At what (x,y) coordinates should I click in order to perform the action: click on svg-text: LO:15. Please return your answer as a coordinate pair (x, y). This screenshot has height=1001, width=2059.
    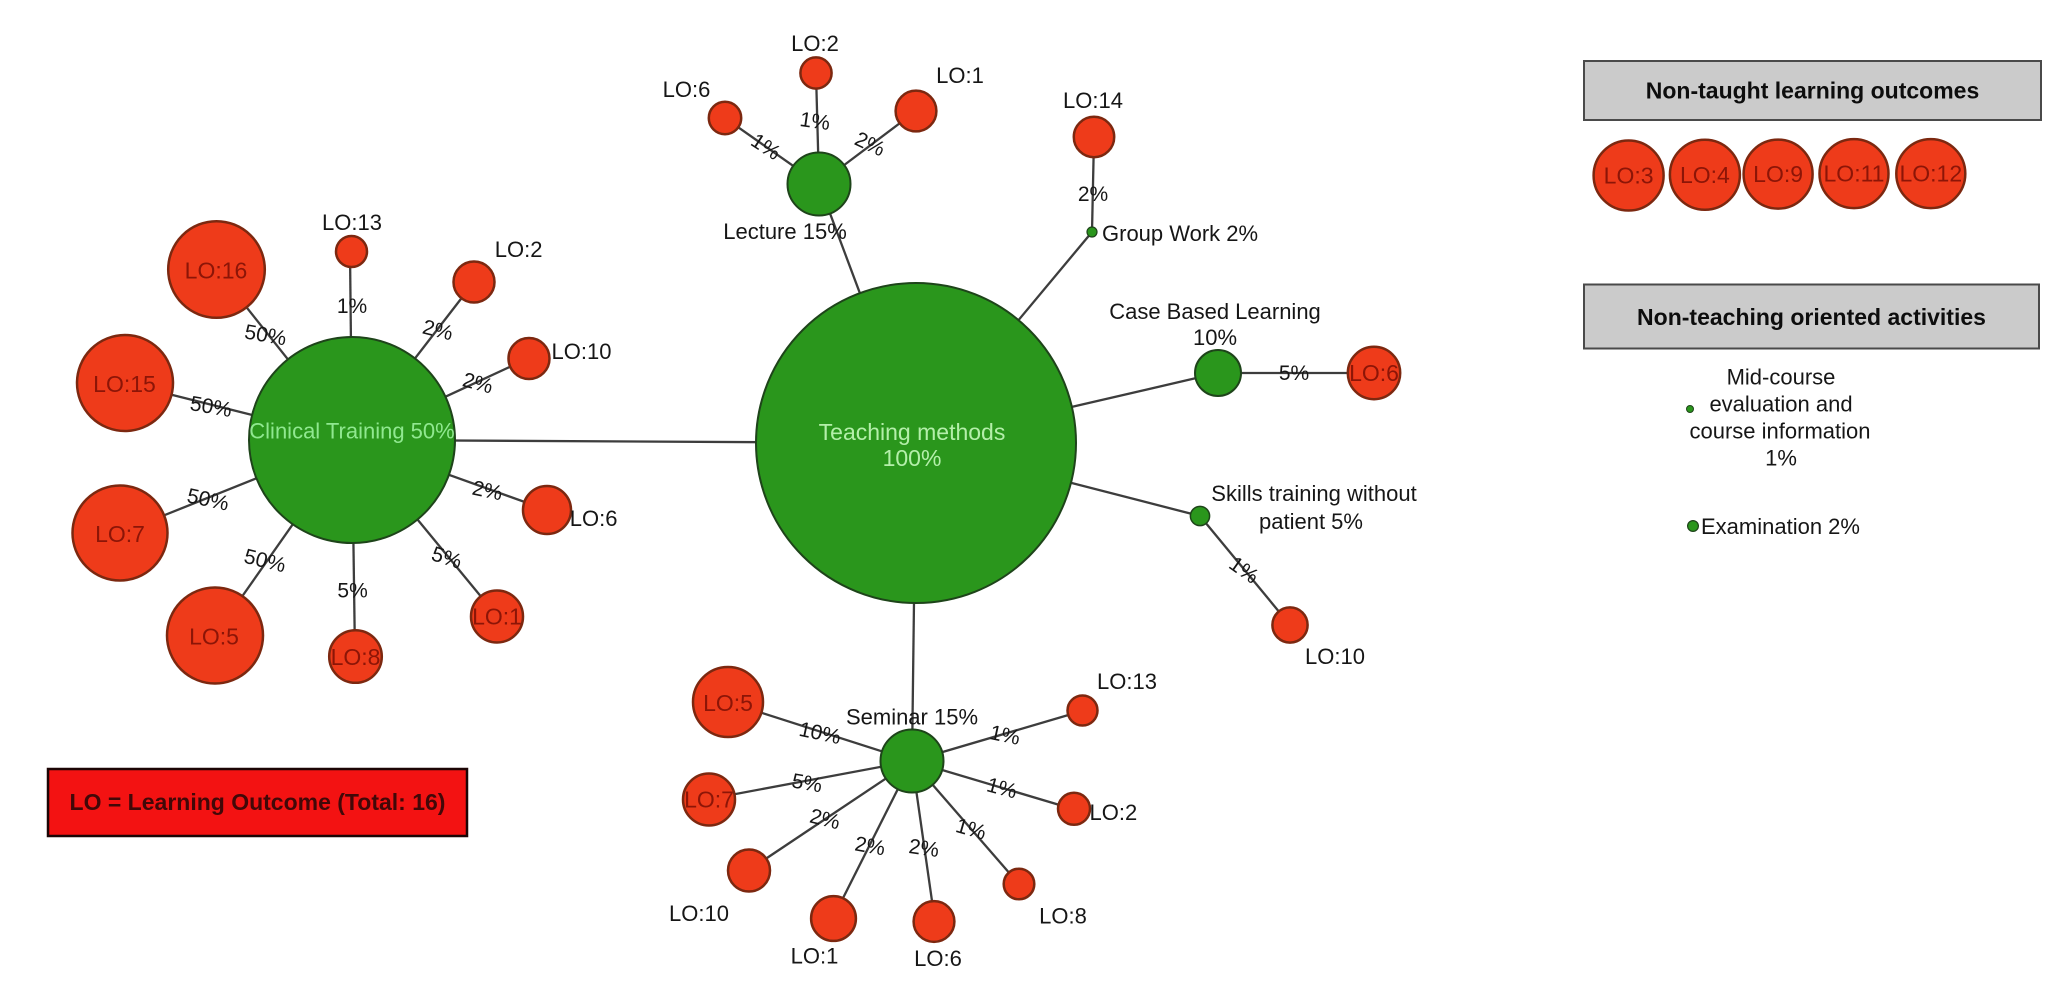
    Looking at the image, I should click on (124, 384).